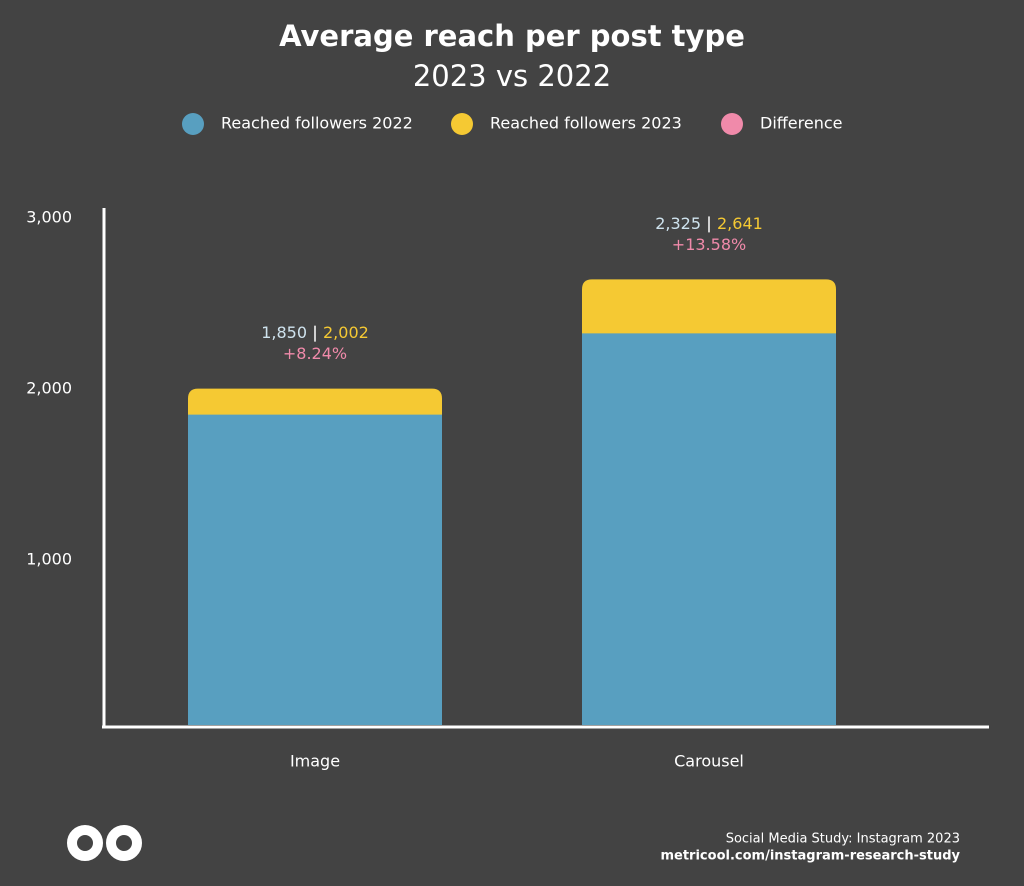  I want to click on logo, so click(104, 843).